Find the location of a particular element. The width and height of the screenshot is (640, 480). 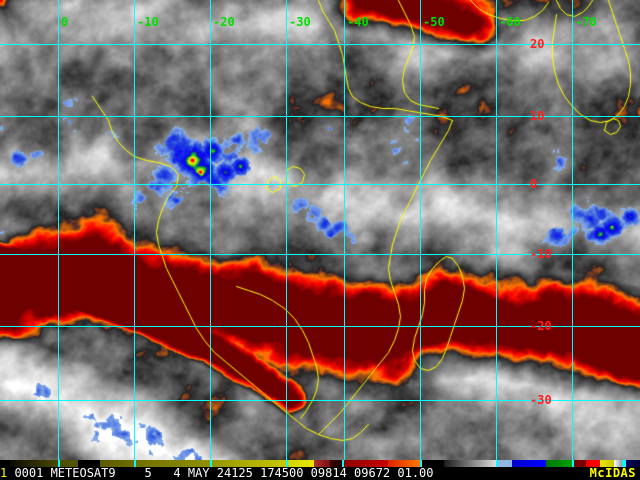

footer-frame-marker: 1 is located at coordinates (4, 473).